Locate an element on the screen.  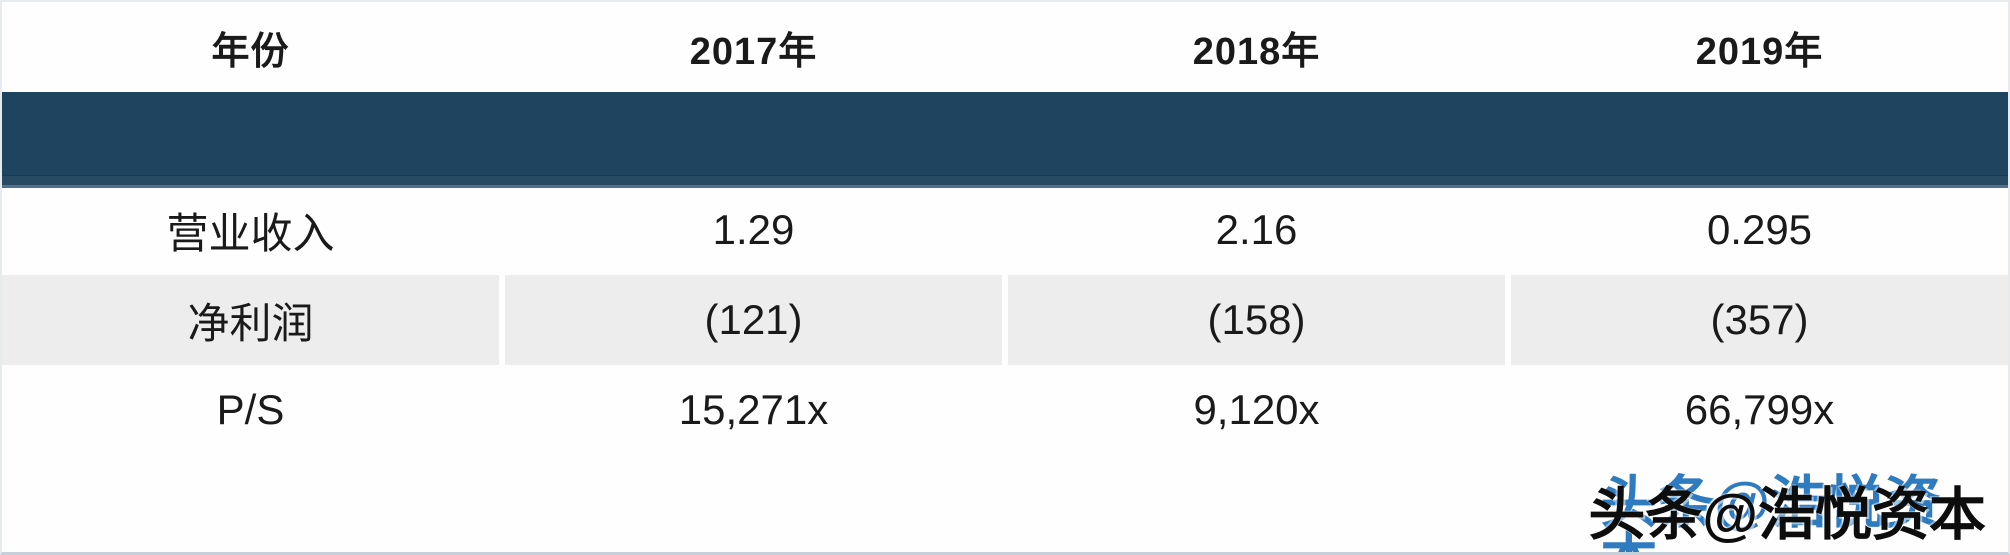
cell-value: (158) is located at coordinates (1256, 320).